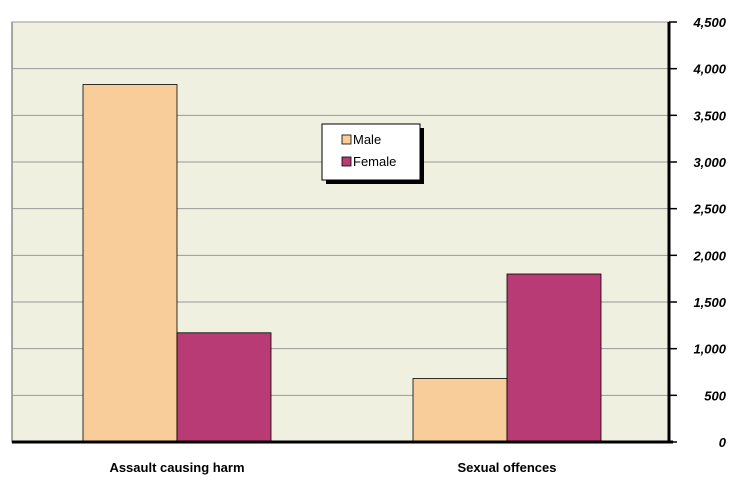 The width and height of the screenshot is (731, 480). What do you see at coordinates (709, 349) in the screenshot?
I see `y-tick-label: 1,000` at bounding box center [709, 349].